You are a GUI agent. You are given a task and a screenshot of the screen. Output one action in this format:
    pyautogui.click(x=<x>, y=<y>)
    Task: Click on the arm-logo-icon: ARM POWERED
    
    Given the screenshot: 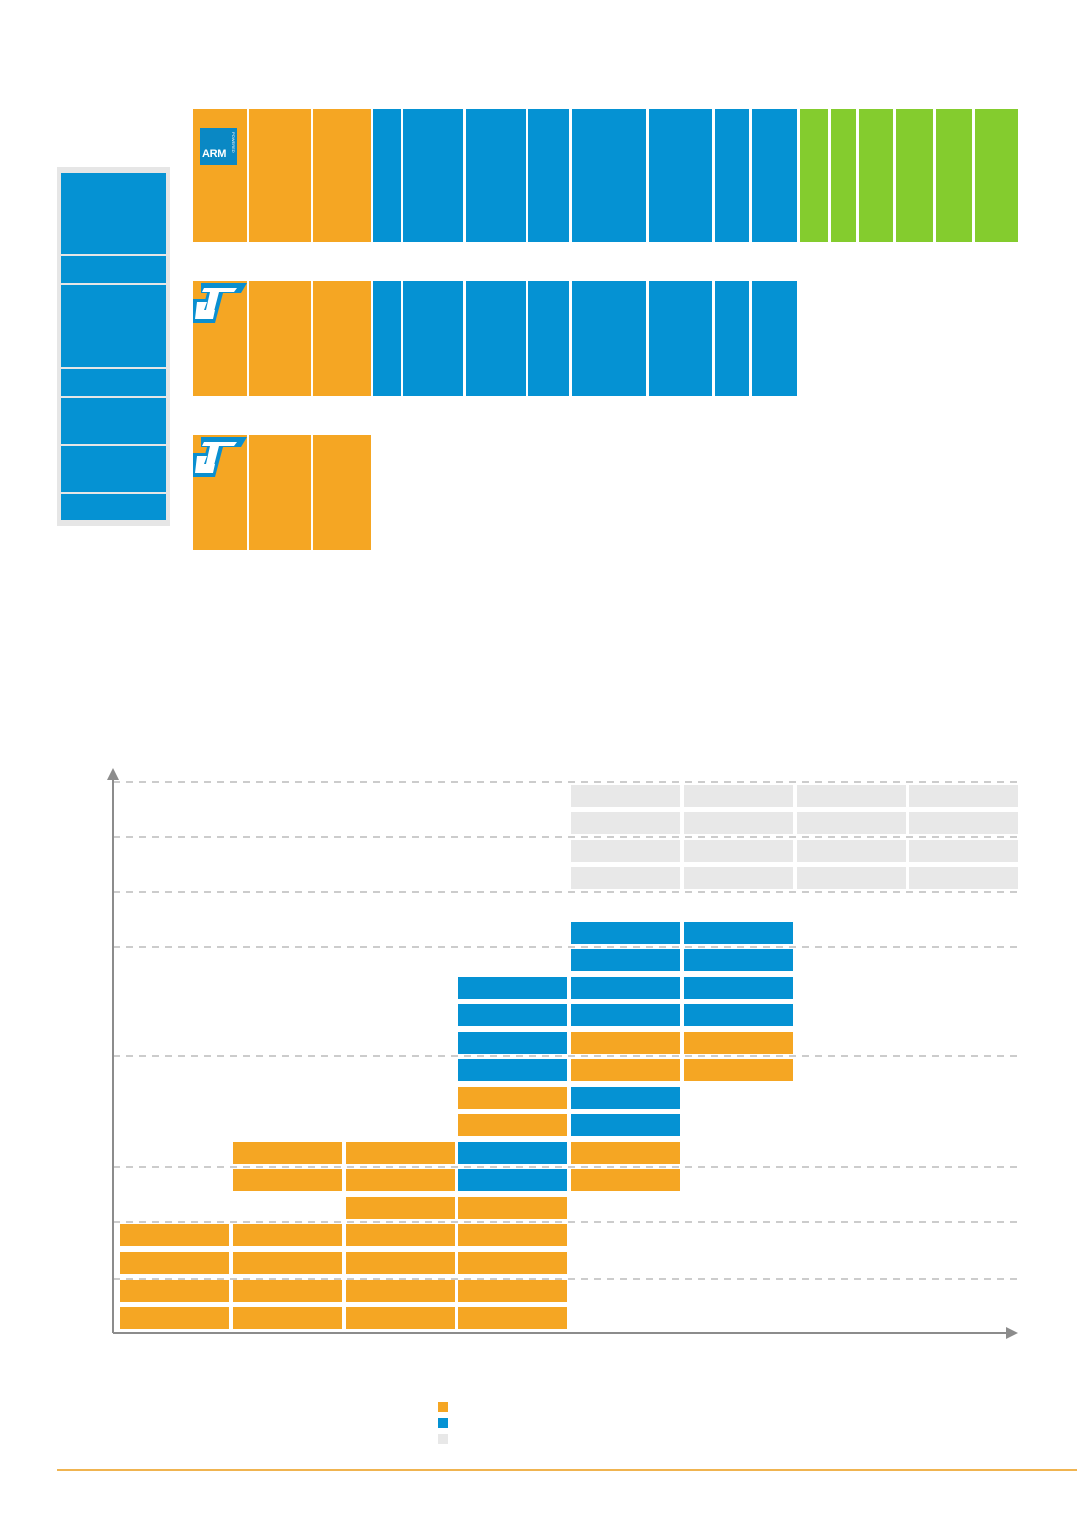 What is the action you would take?
    pyautogui.click(x=218, y=146)
    